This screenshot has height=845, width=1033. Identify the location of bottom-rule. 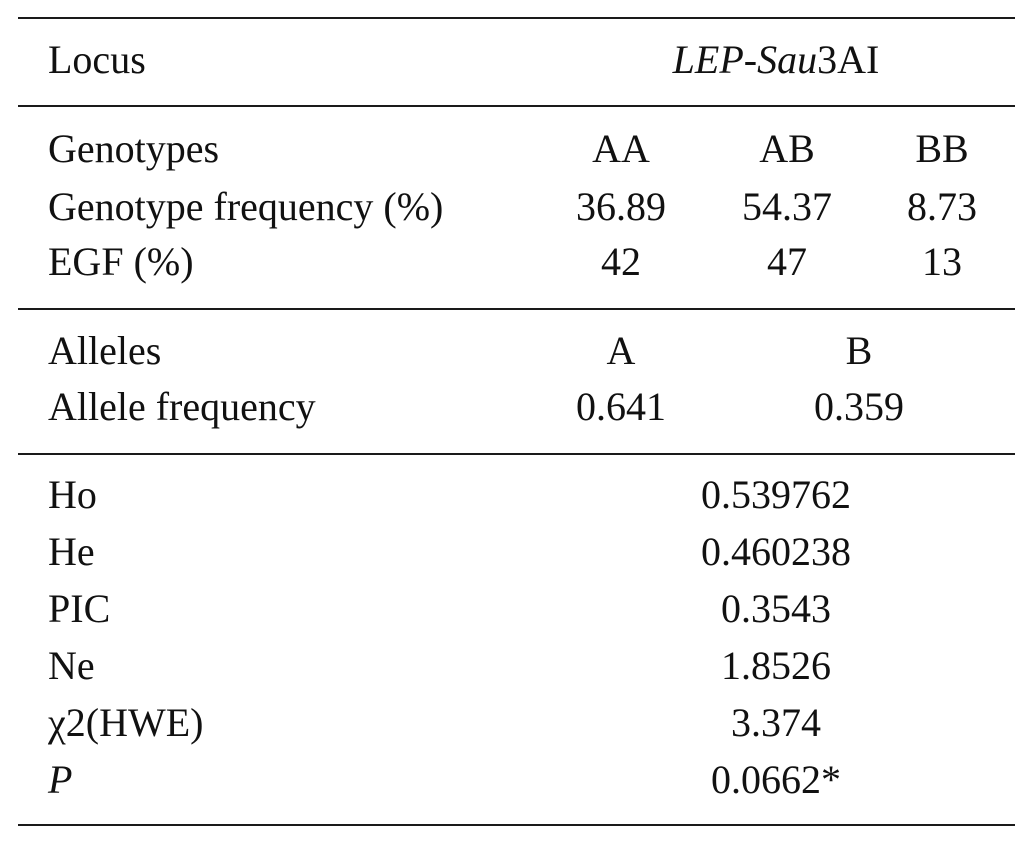
(516, 825).